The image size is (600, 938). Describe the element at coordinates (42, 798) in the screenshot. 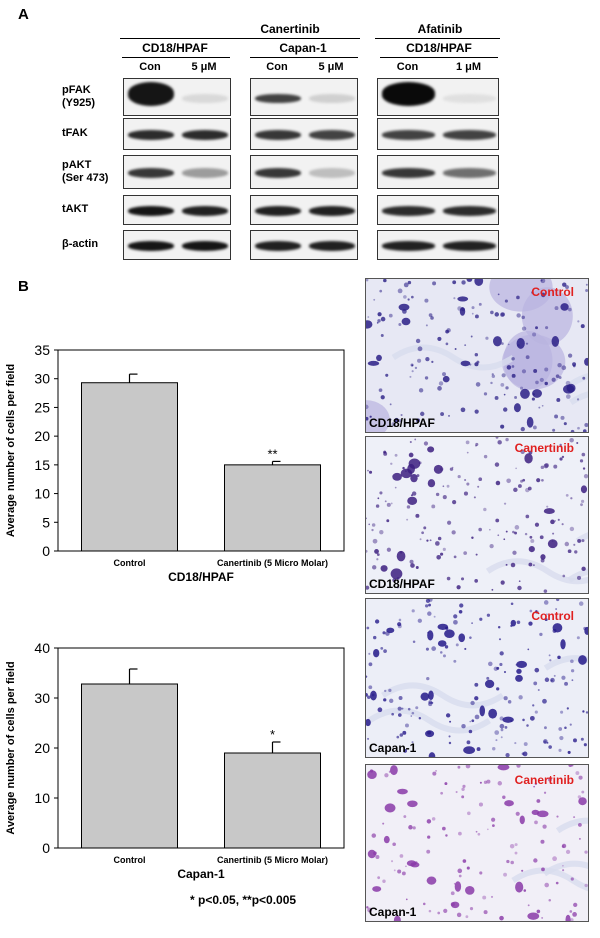

I see `y-tick-label: 10` at that location.